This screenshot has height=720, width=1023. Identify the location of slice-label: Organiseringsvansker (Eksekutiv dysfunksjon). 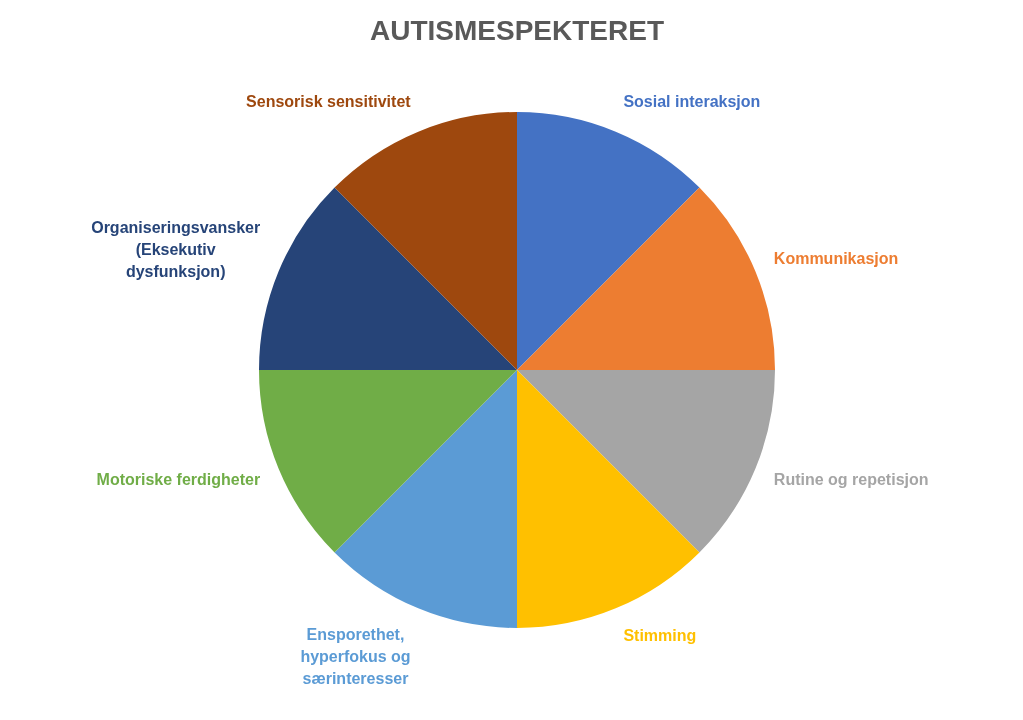
(176, 250).